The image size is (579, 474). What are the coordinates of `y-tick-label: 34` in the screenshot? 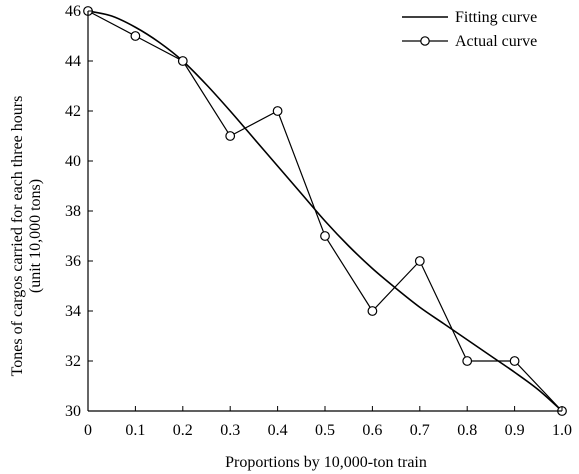 It's located at (73, 311).